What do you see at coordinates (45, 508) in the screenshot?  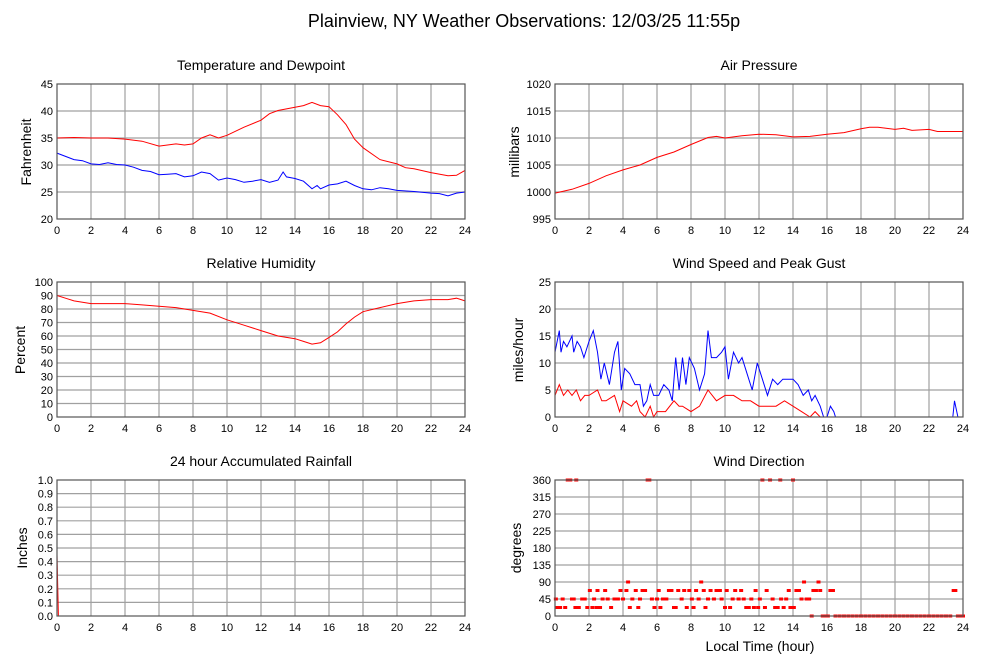 I see `y-tick-label: 0.8` at bounding box center [45, 508].